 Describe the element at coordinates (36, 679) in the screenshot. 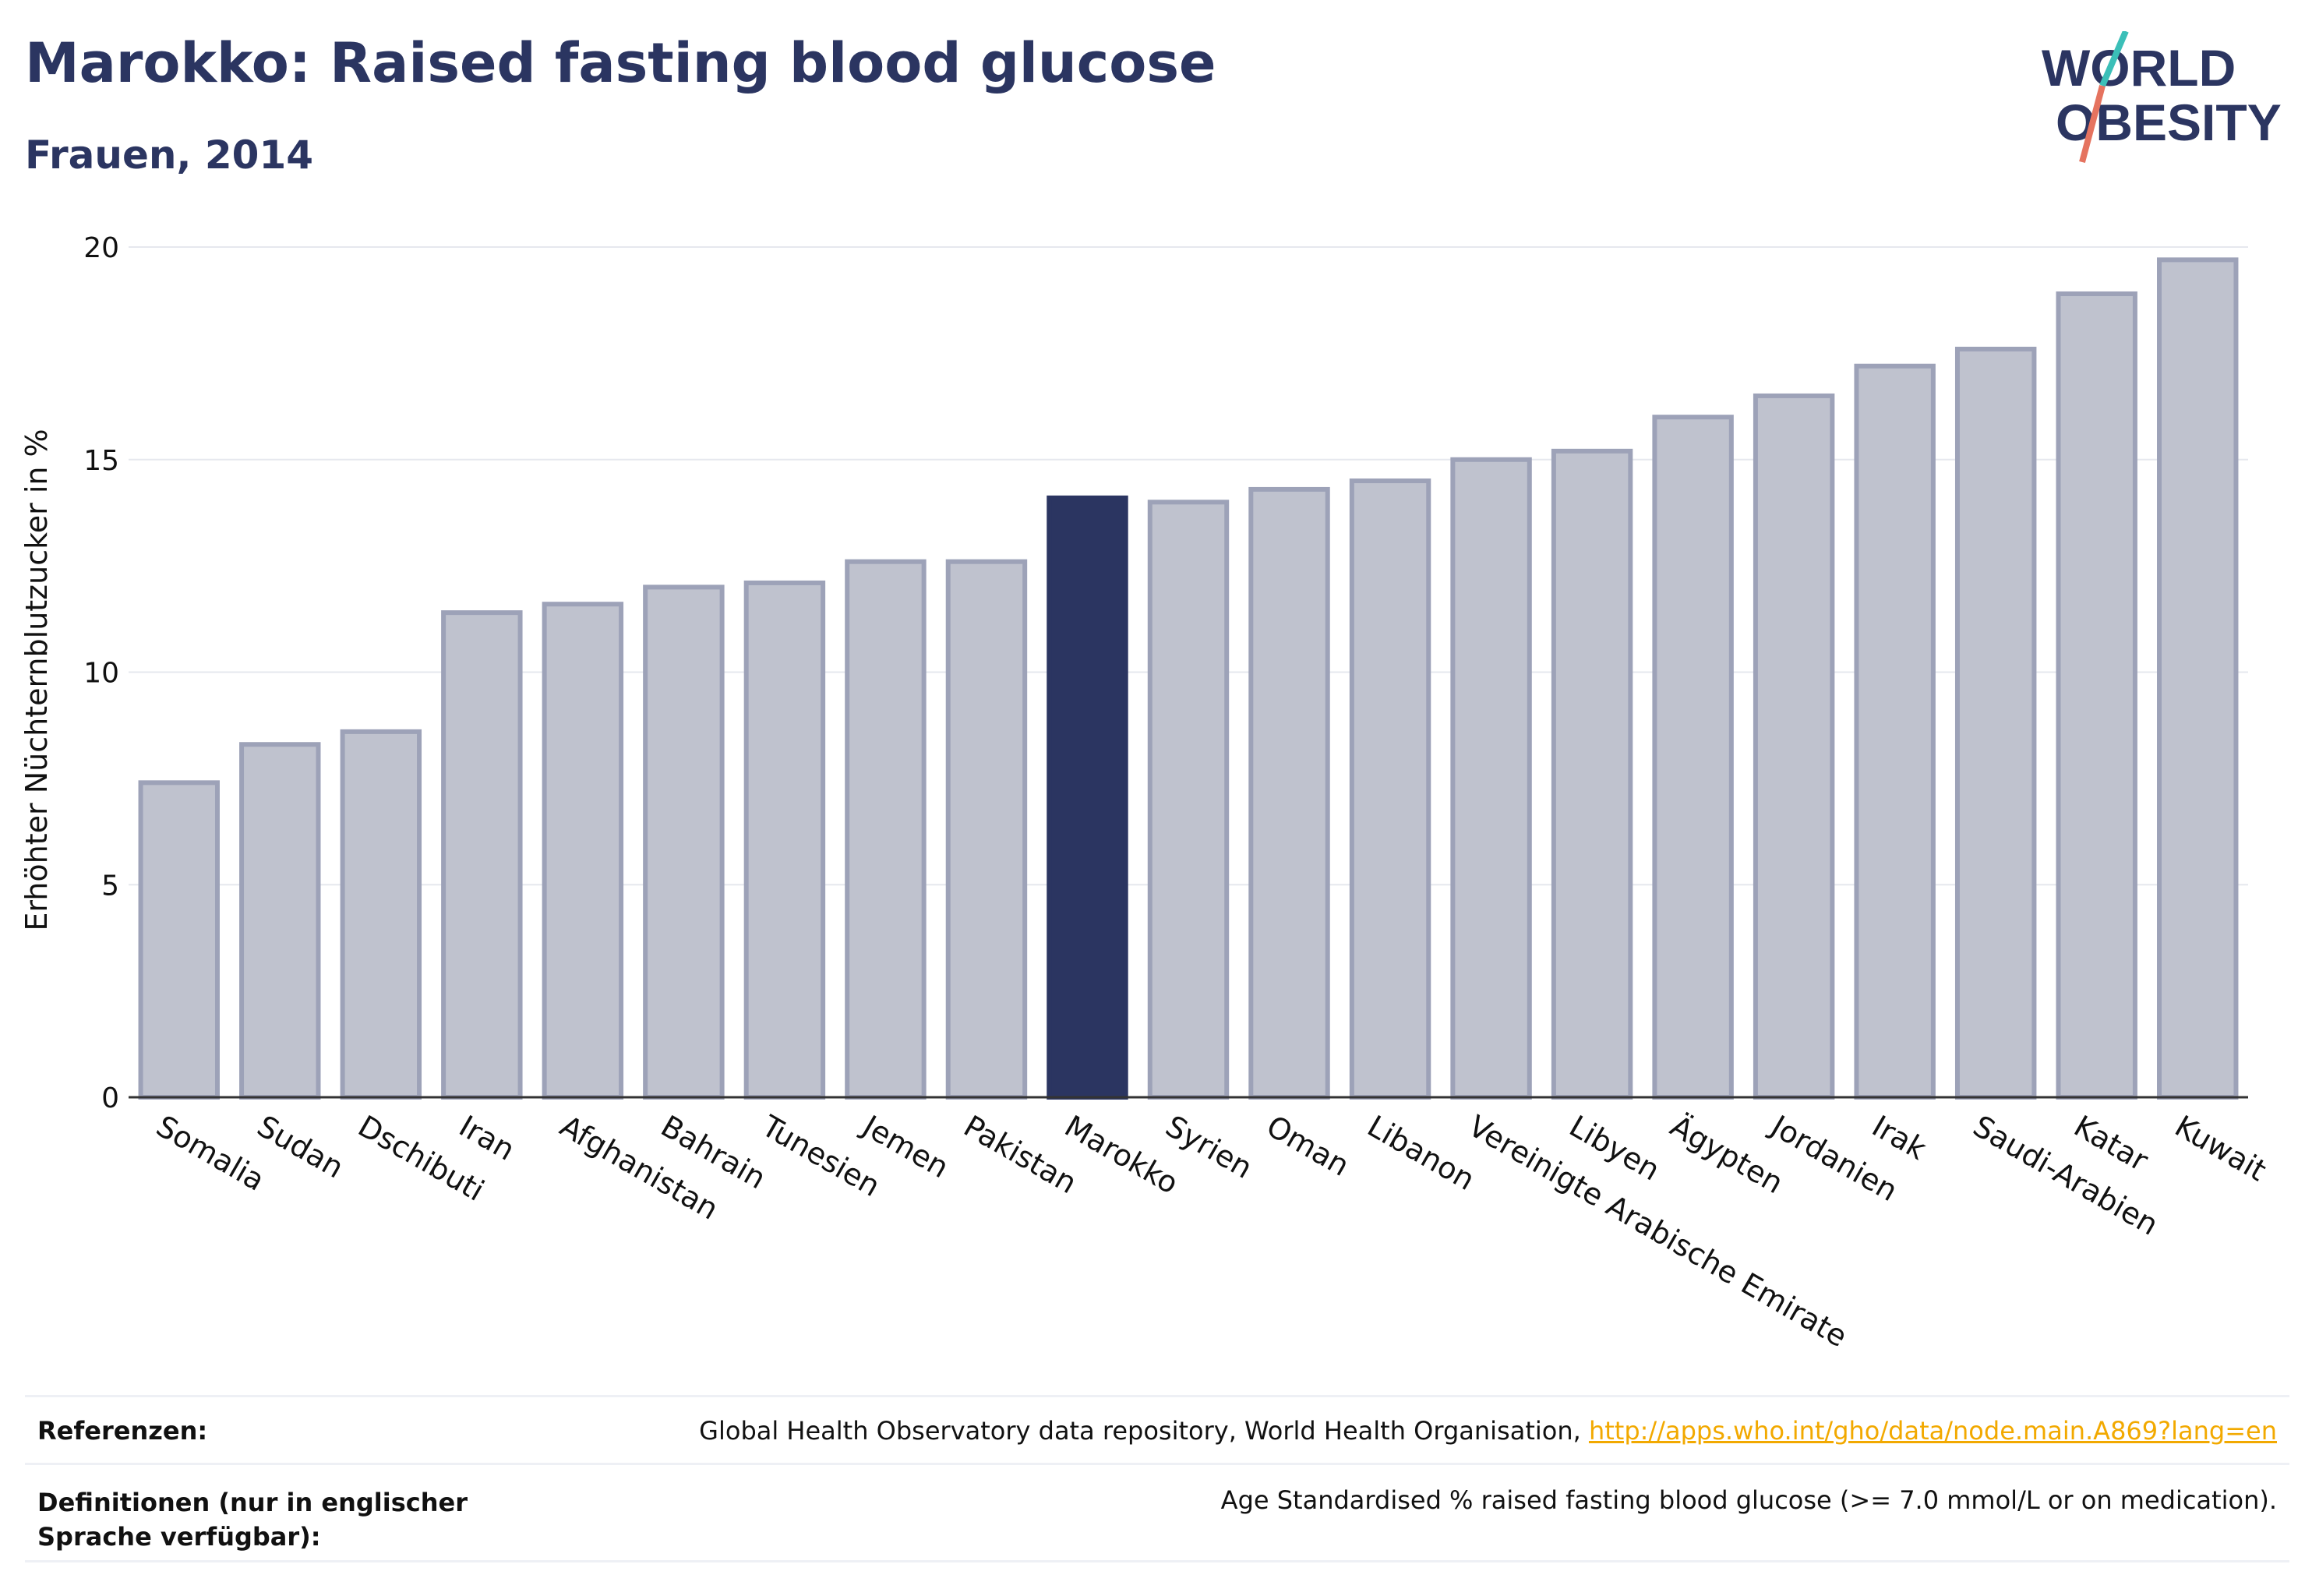

I see `y-axis-label: Erhöhter Nüchternblutzucker in %` at that location.